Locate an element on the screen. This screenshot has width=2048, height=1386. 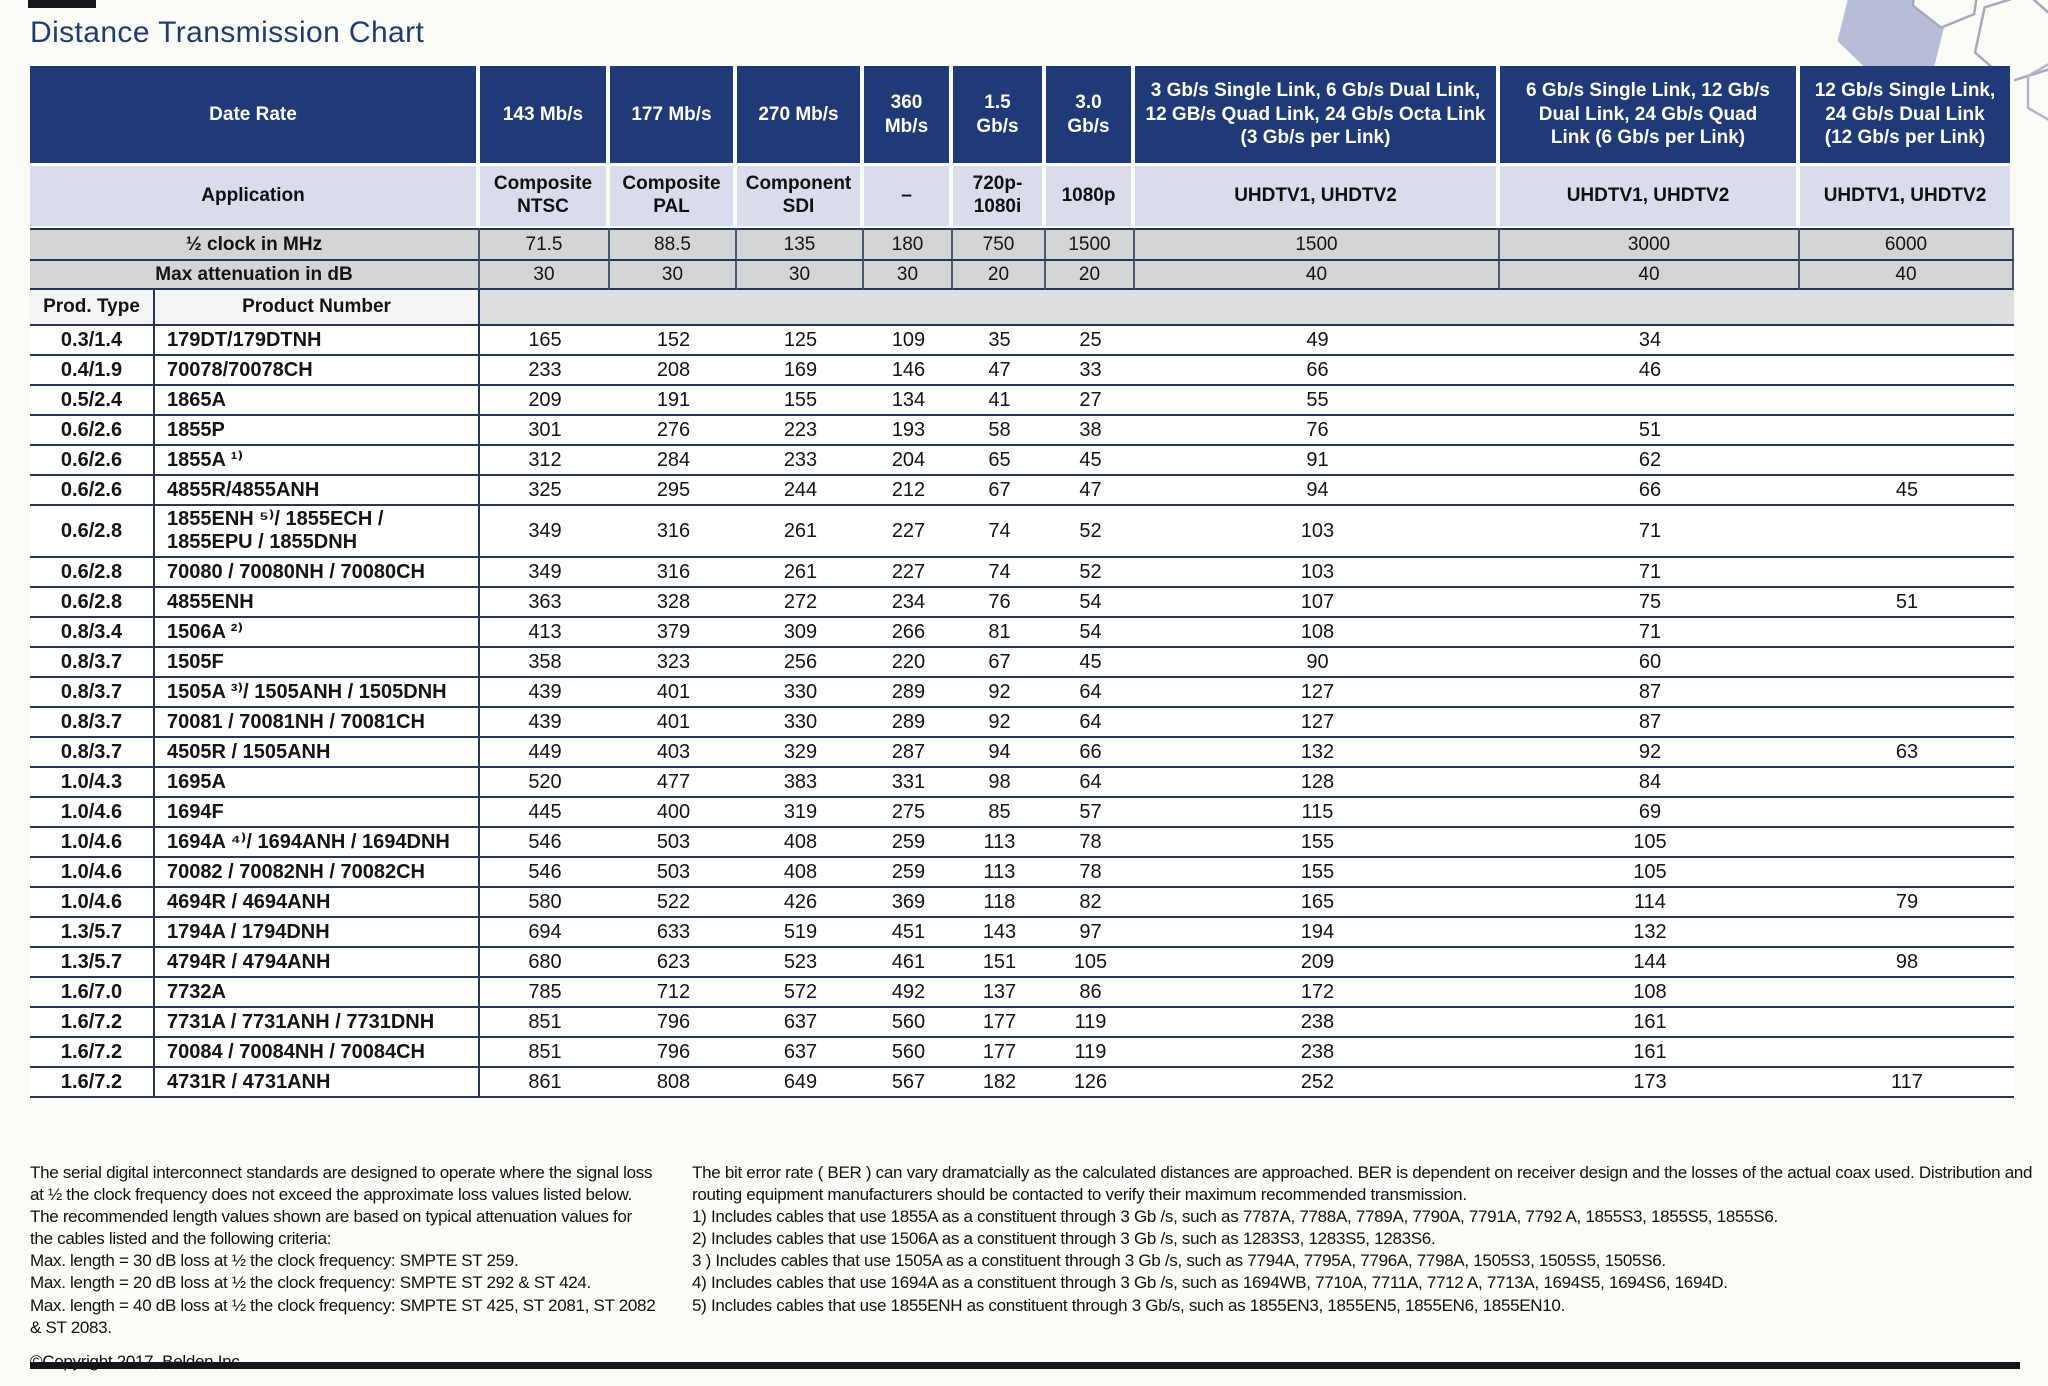
max-attenuation-cell: 40 is located at coordinates (1907, 274).